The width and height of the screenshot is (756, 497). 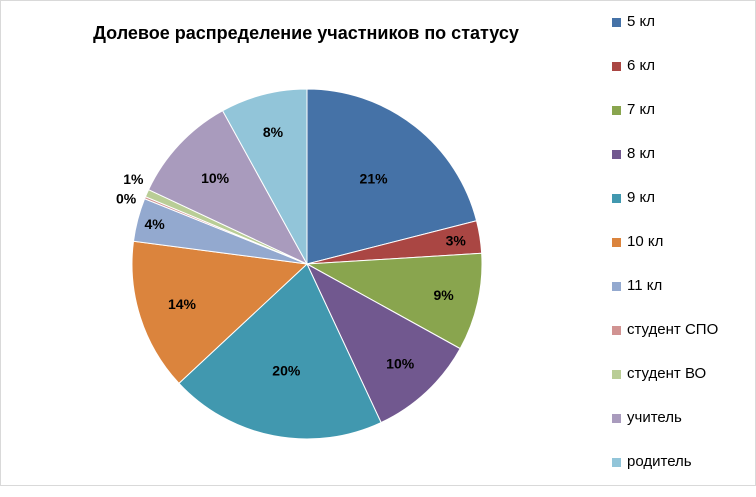 I want to click on legend-label: студент ВО, so click(x=667, y=373).